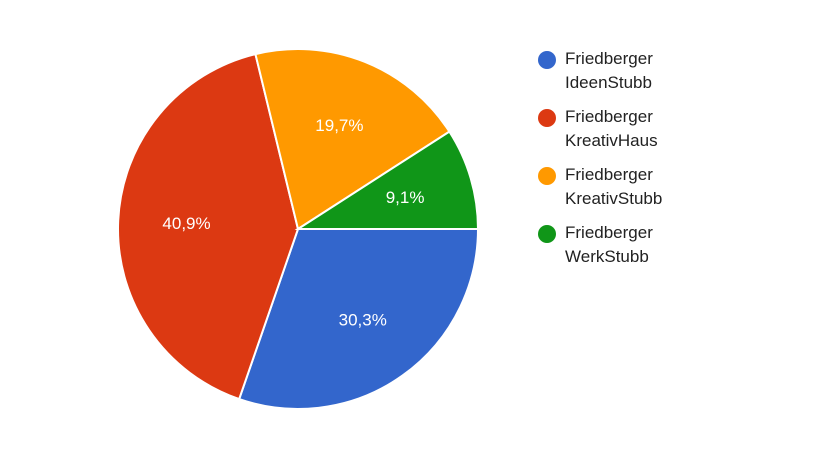  I want to click on legend-item: Friedberger KreativHaus, so click(678, 134).